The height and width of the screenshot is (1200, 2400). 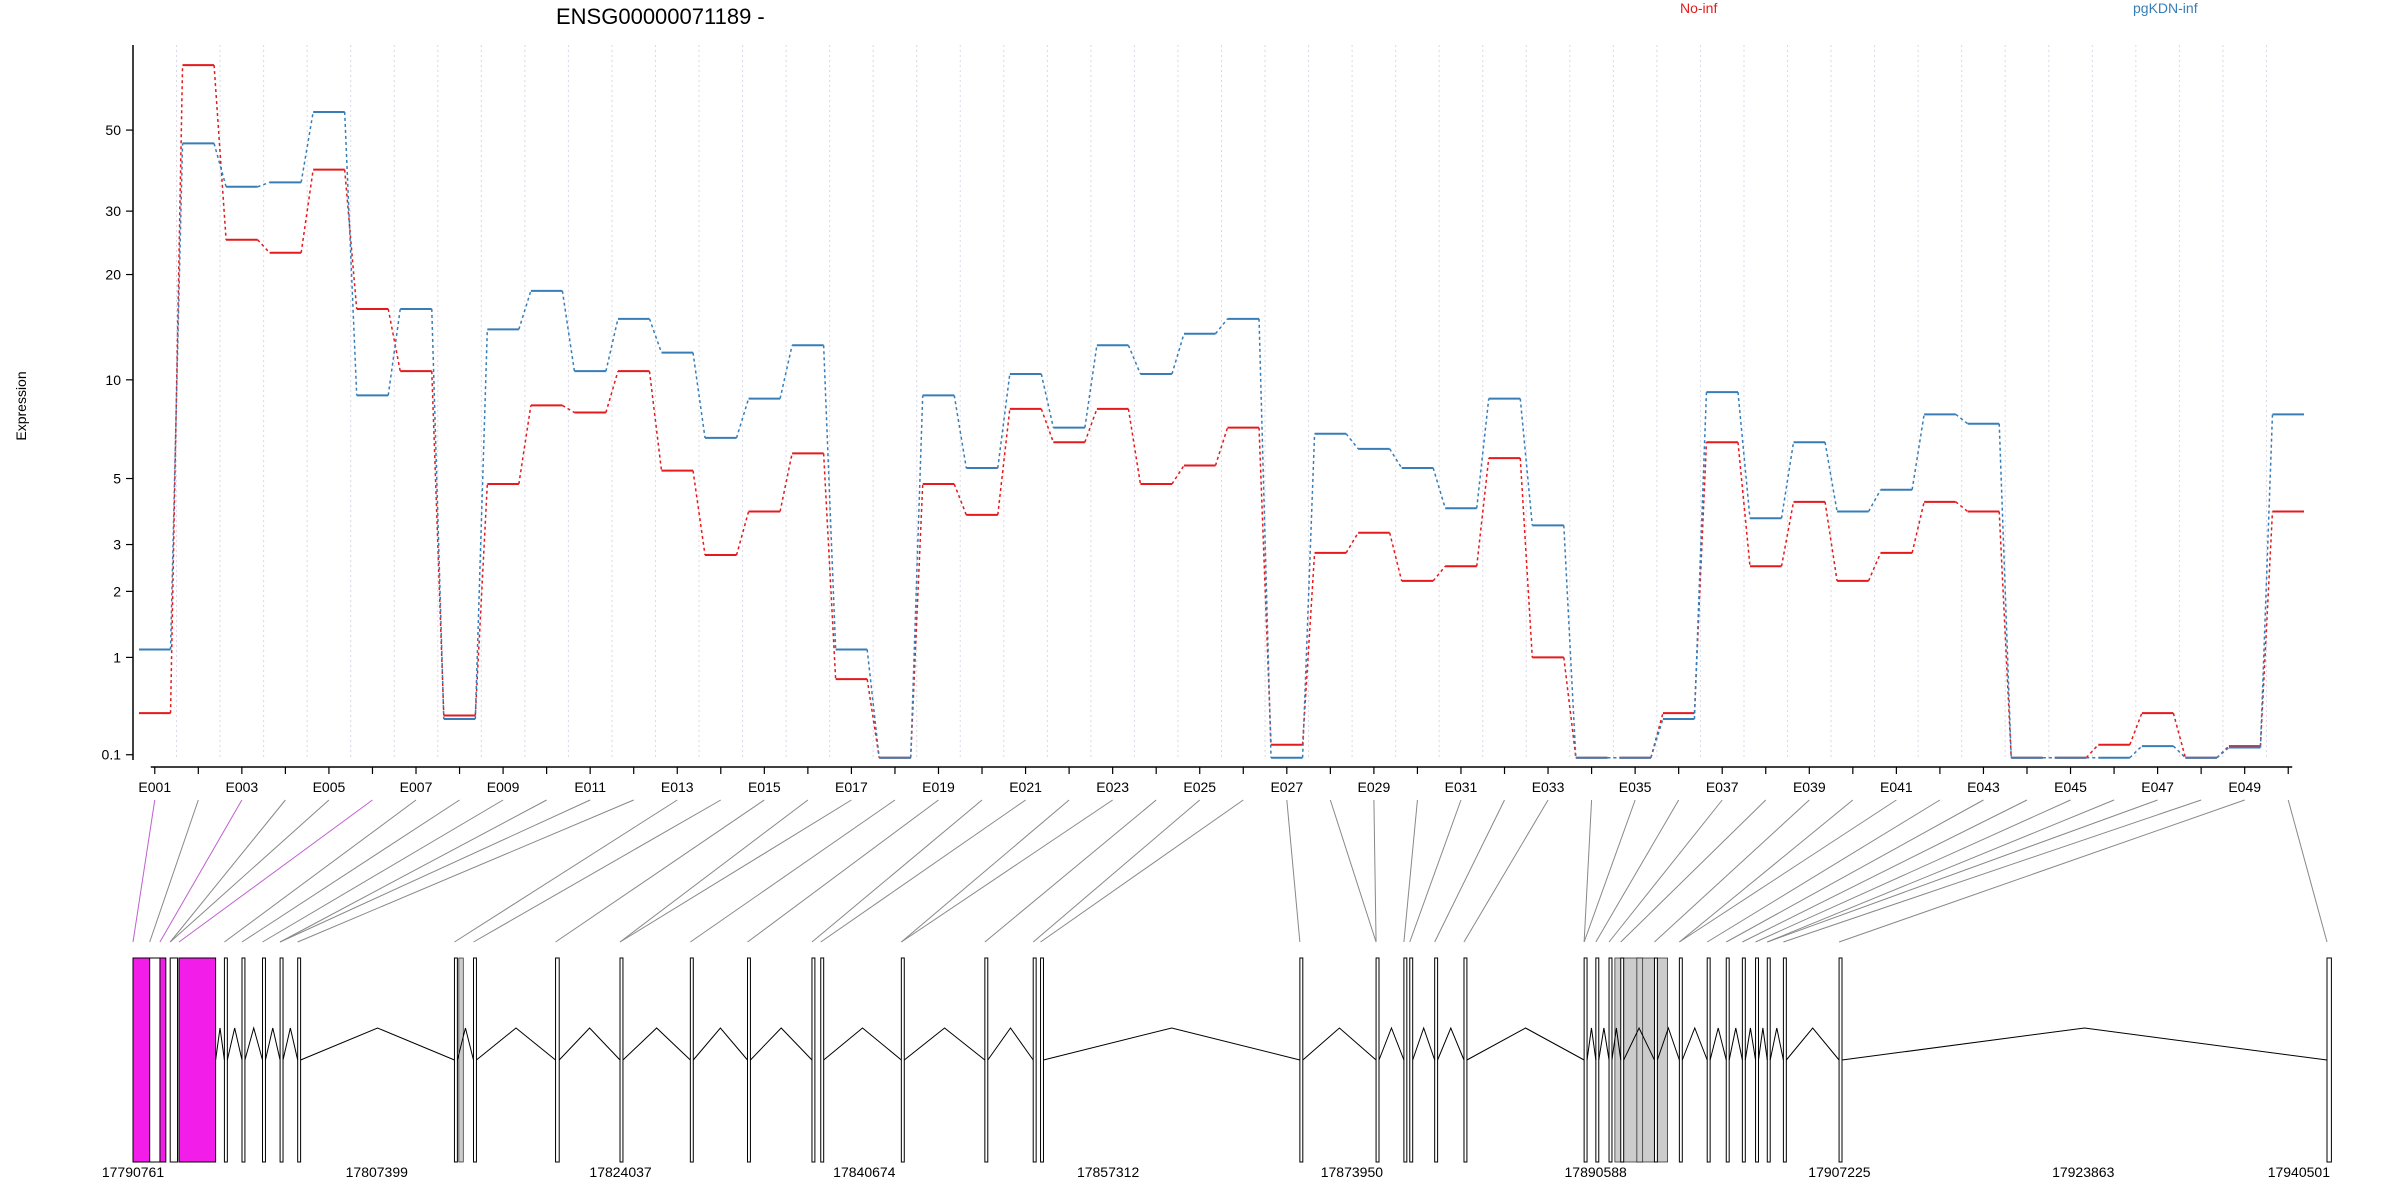 I want to click on x-tick-label: E023, so click(x=1112, y=787).